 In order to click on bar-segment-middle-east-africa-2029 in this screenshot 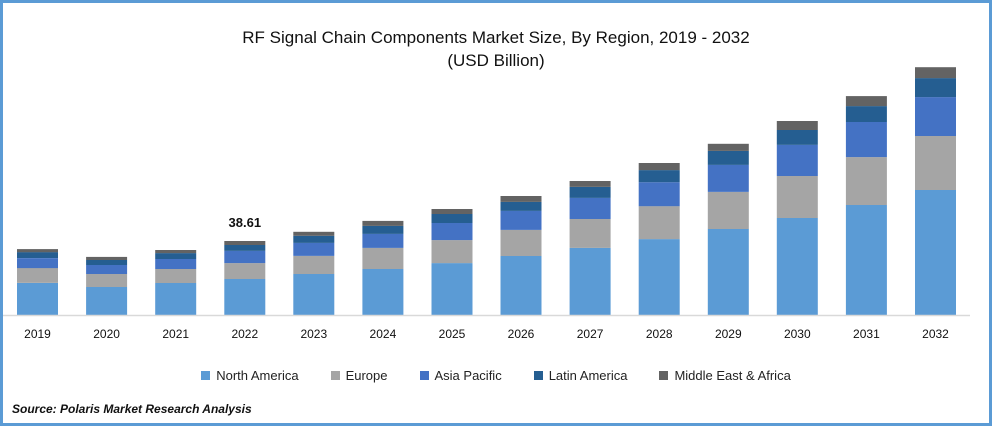, I will do `click(728, 147)`.